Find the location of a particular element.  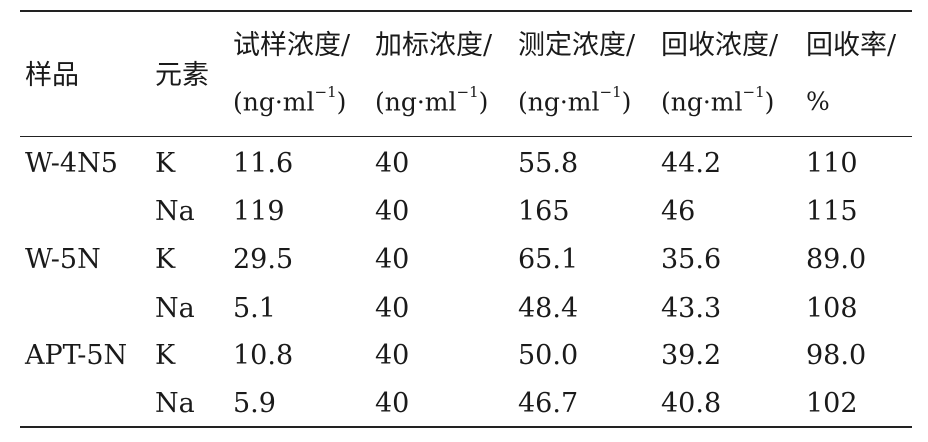

header-unit-c3: (ng·ml−1) is located at coordinates (575, 100).